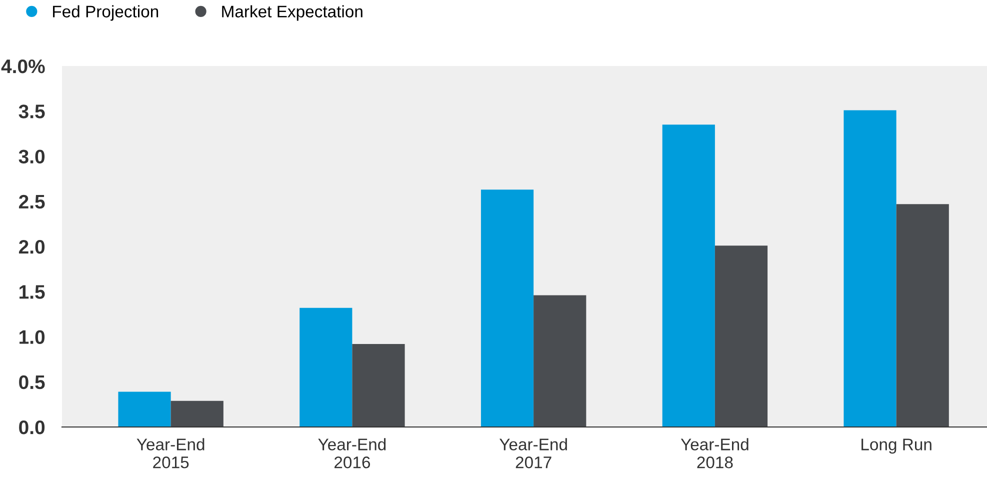  What do you see at coordinates (32, 292) in the screenshot?
I see `y-tick-label: 1.5` at bounding box center [32, 292].